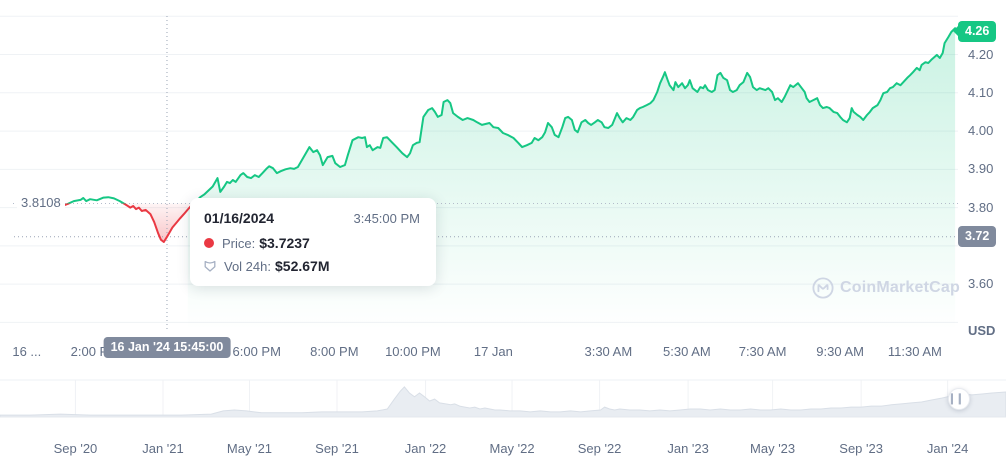 The image size is (1006, 471). I want to click on brush-handle: ▎▎, so click(959, 399).